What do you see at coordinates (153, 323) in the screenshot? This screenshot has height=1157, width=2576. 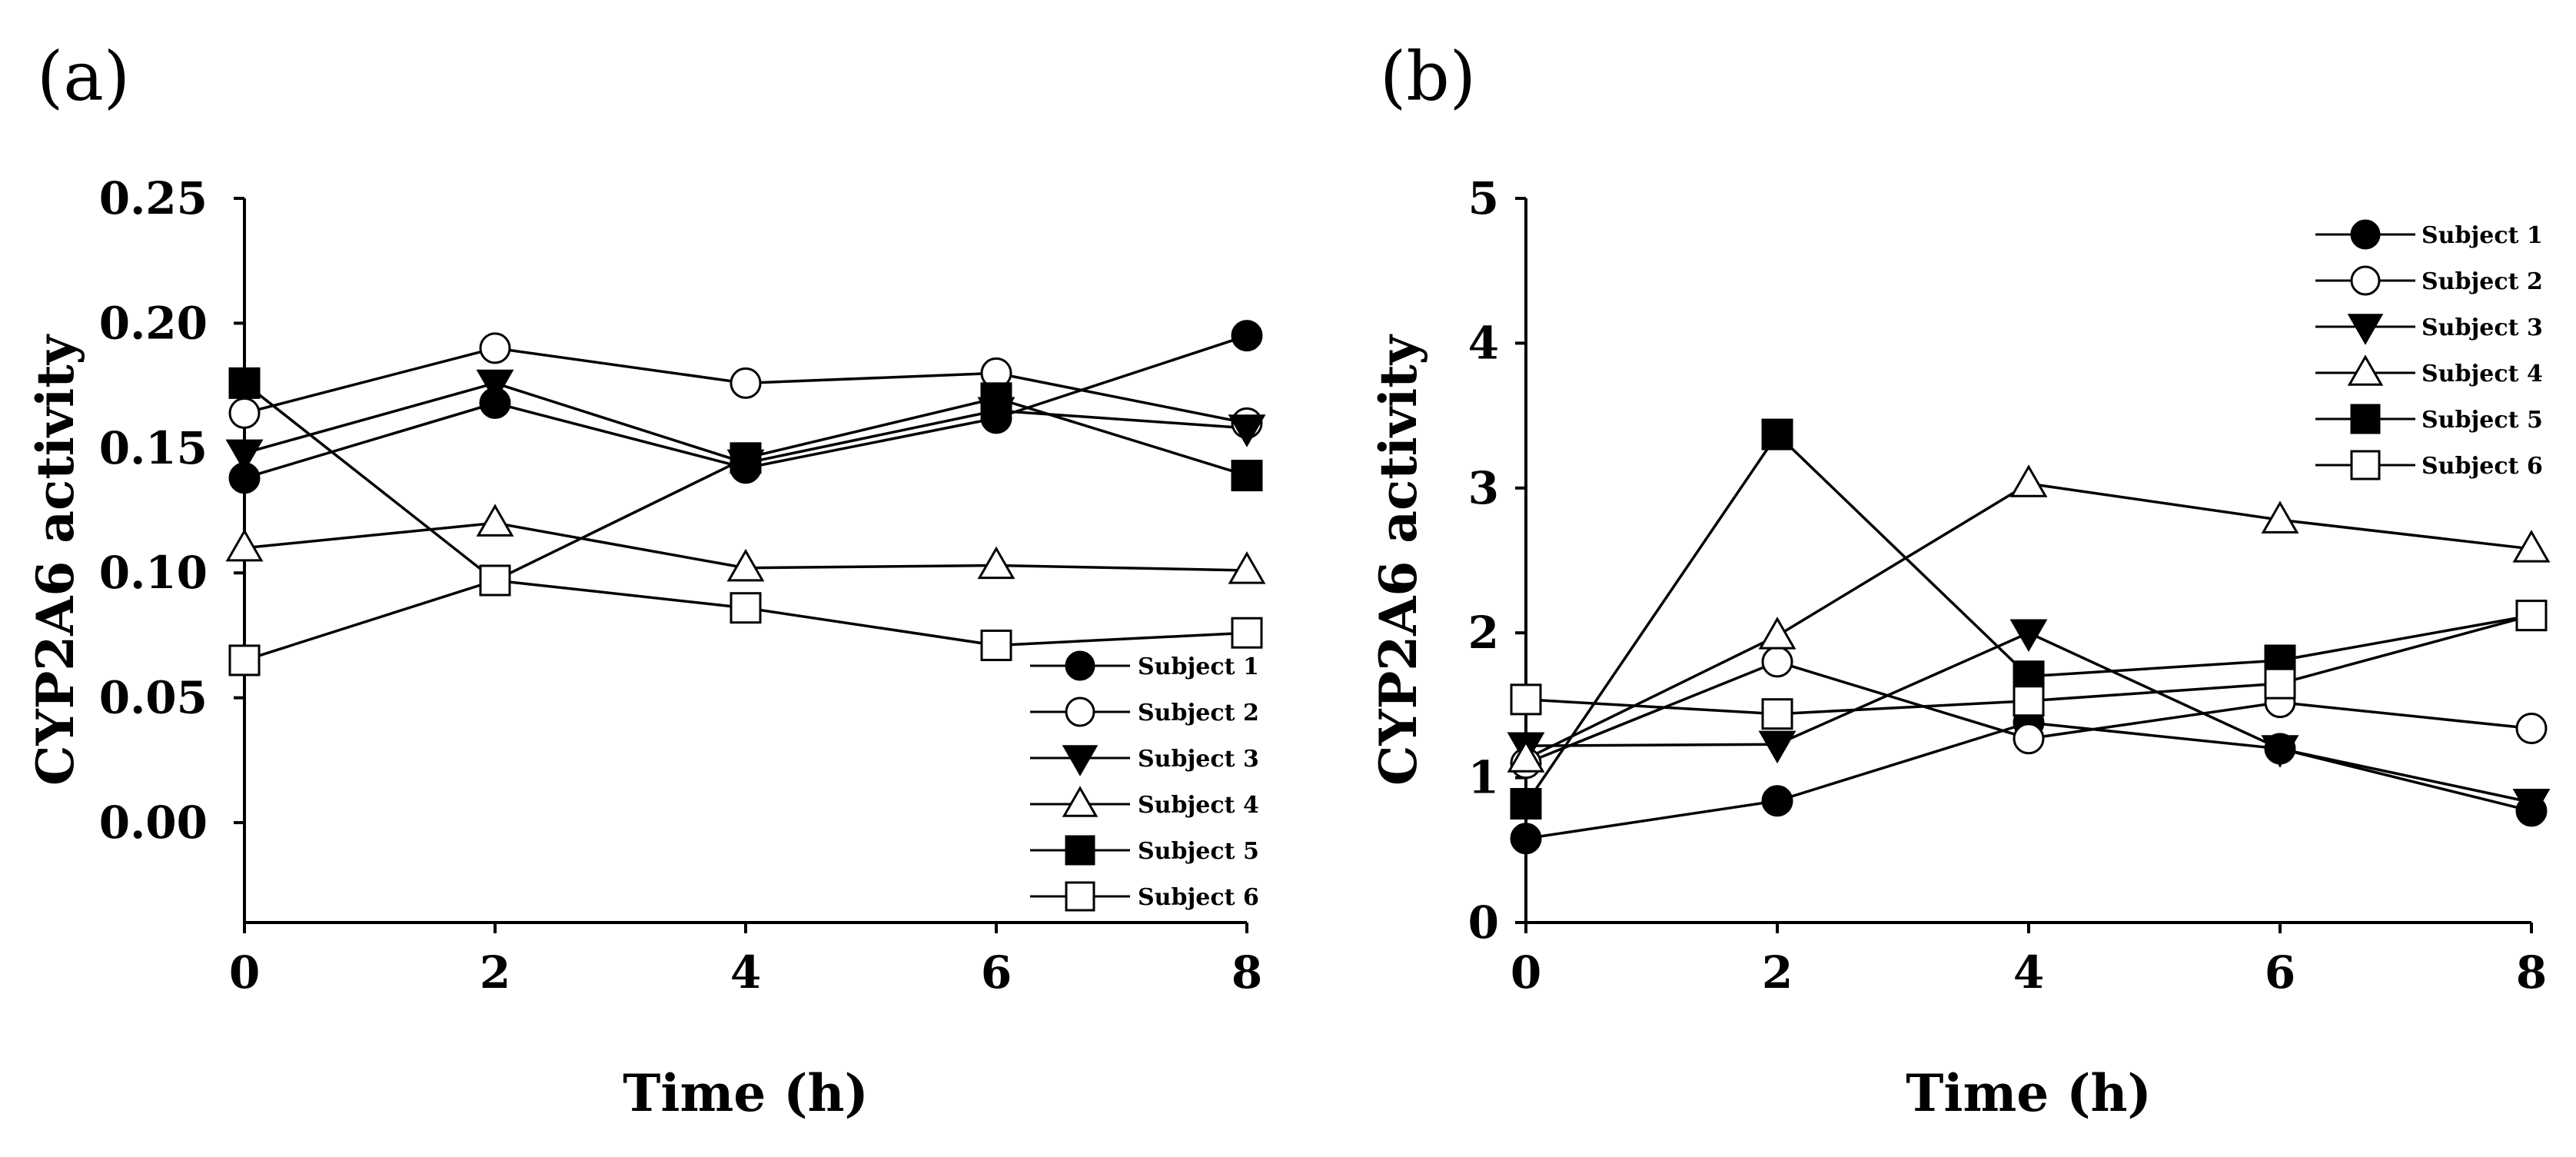 I see `y-tick-label: 0.20` at bounding box center [153, 323].